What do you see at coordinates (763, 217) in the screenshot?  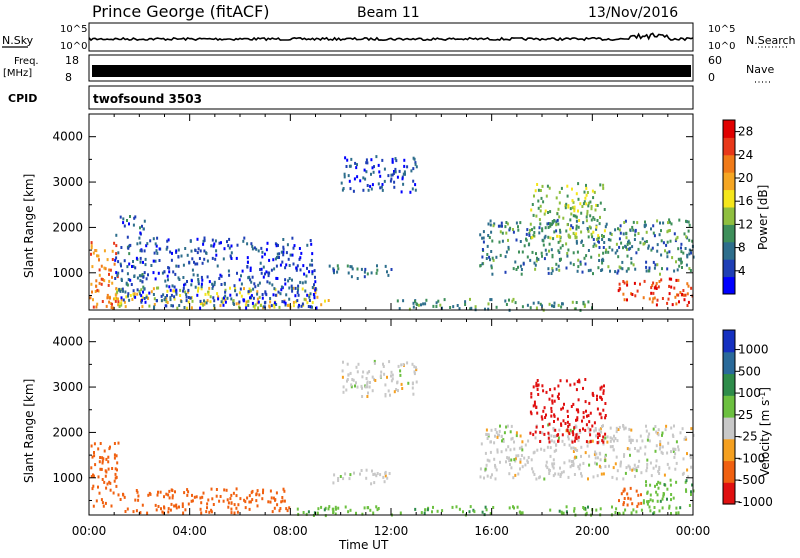 I see `power-colorbar-label: Power [dB]` at bounding box center [763, 217].